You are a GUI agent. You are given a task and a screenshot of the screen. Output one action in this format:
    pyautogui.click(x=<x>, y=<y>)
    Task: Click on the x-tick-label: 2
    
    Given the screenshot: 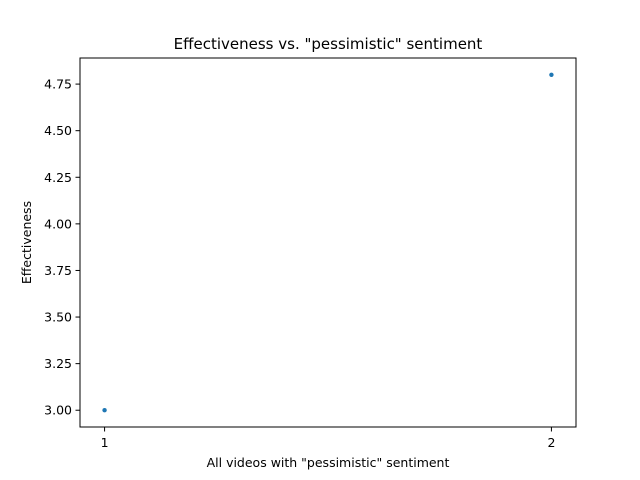 What is the action you would take?
    pyautogui.click(x=551, y=442)
    